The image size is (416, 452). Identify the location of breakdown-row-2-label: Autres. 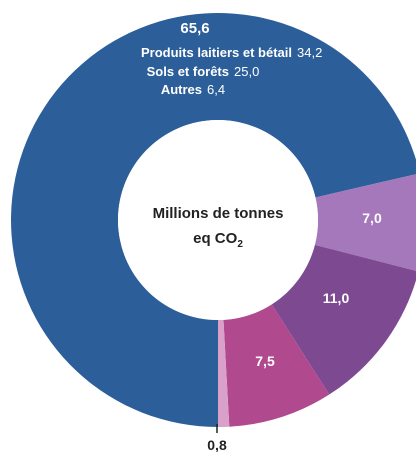
(181, 89).